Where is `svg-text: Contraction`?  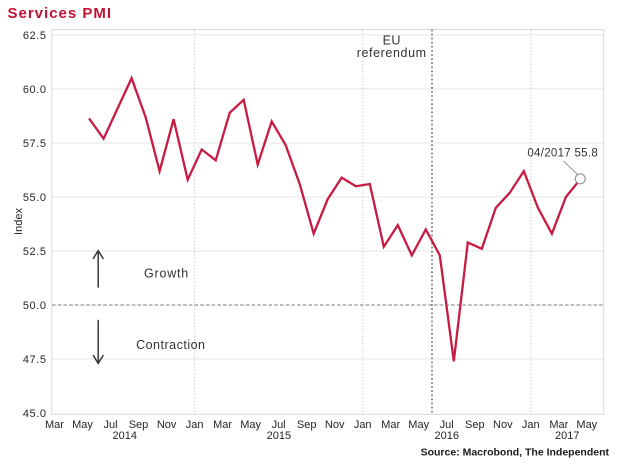 svg-text: Contraction is located at coordinates (170, 345).